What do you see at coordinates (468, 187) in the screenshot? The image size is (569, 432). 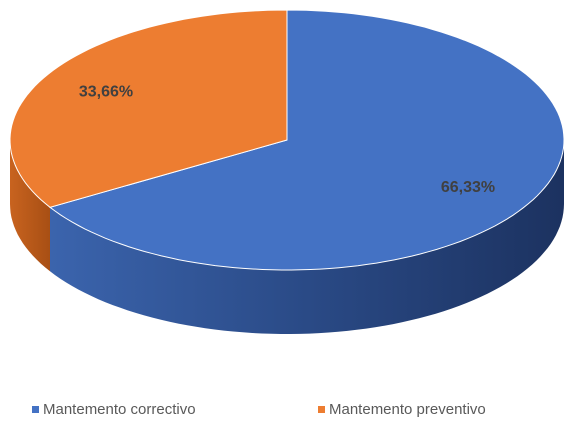 I see `data-label: 66,33%` at bounding box center [468, 187].